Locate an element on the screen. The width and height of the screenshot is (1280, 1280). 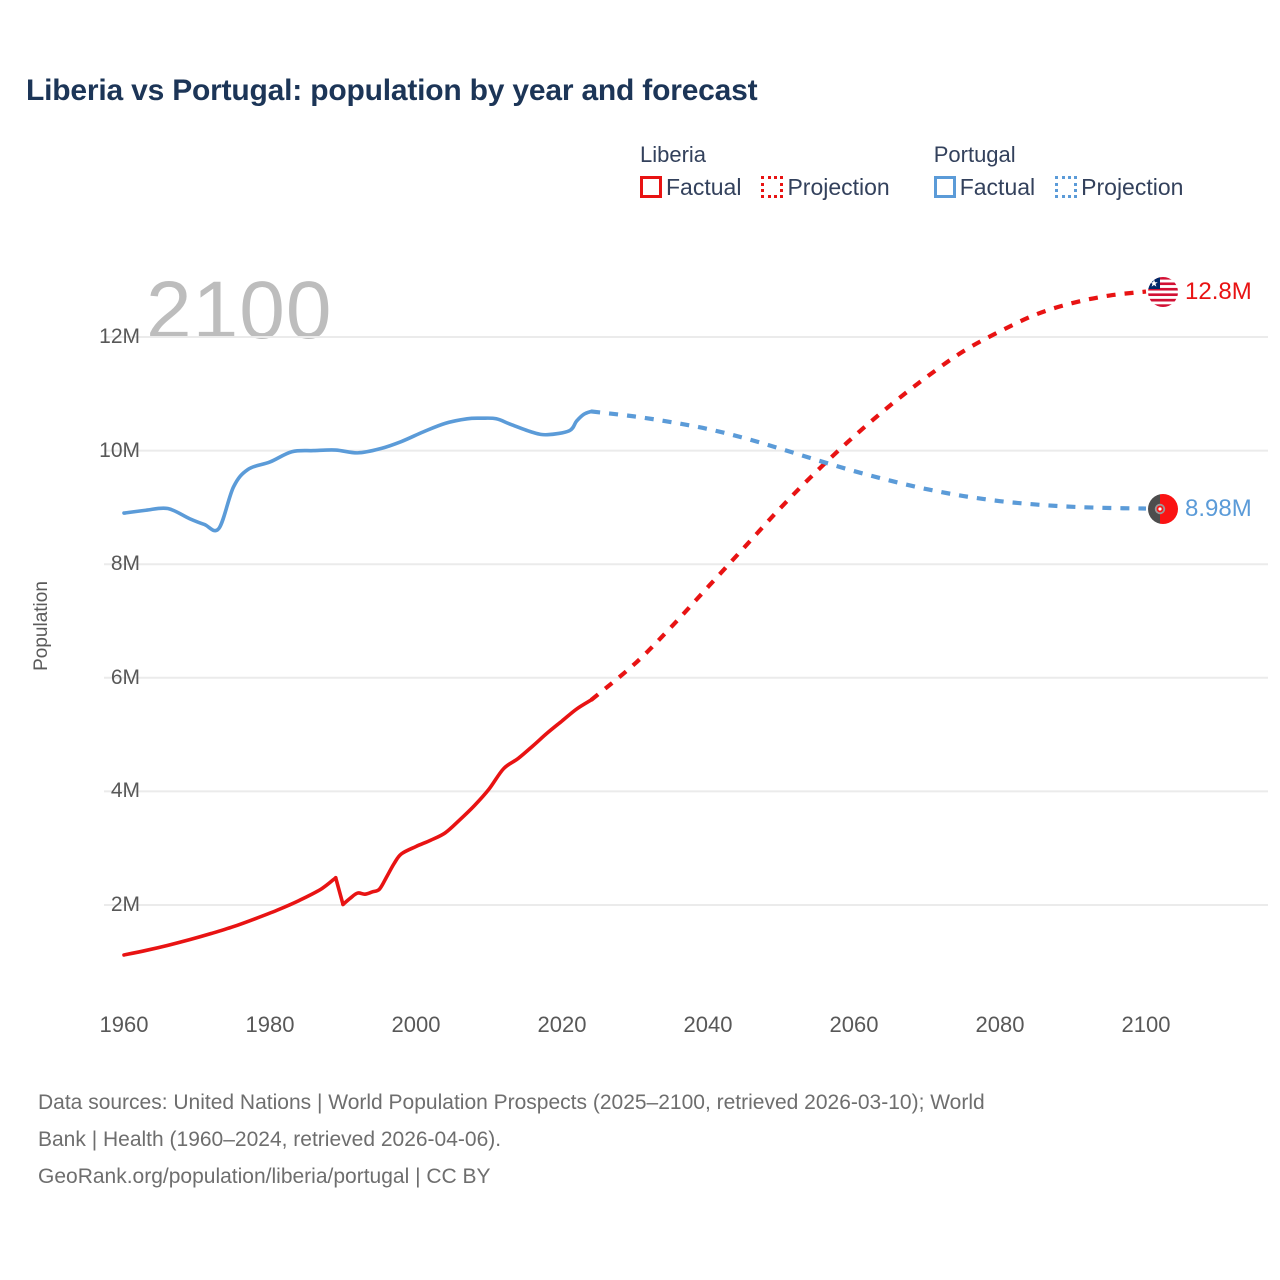
x-tick-label: 2100 is located at coordinates (1146, 1024).